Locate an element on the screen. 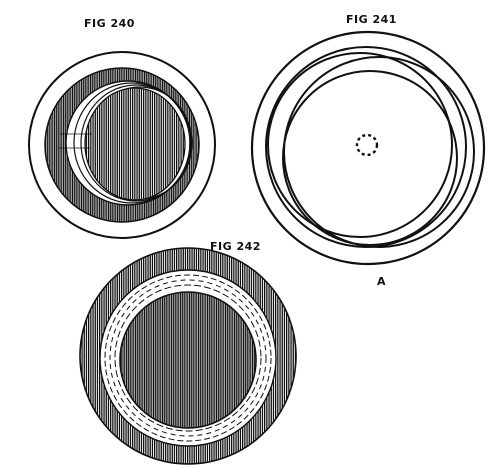 This screenshot has height=470, width=500. figure-240-label: FIG 240 is located at coordinates (109, 23).